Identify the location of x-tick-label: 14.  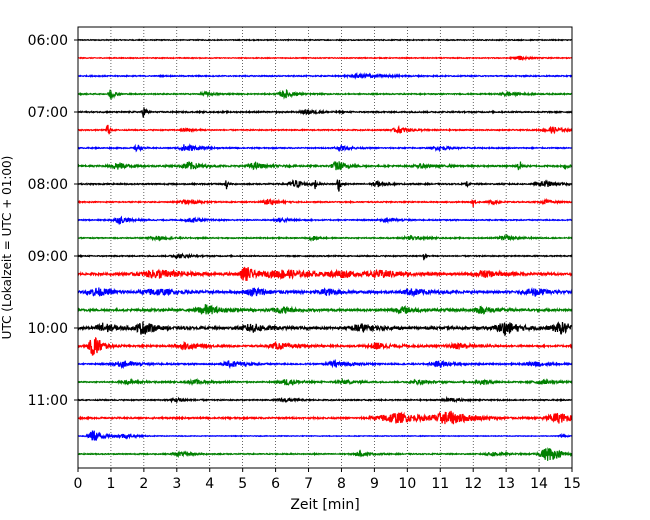
(539, 484).